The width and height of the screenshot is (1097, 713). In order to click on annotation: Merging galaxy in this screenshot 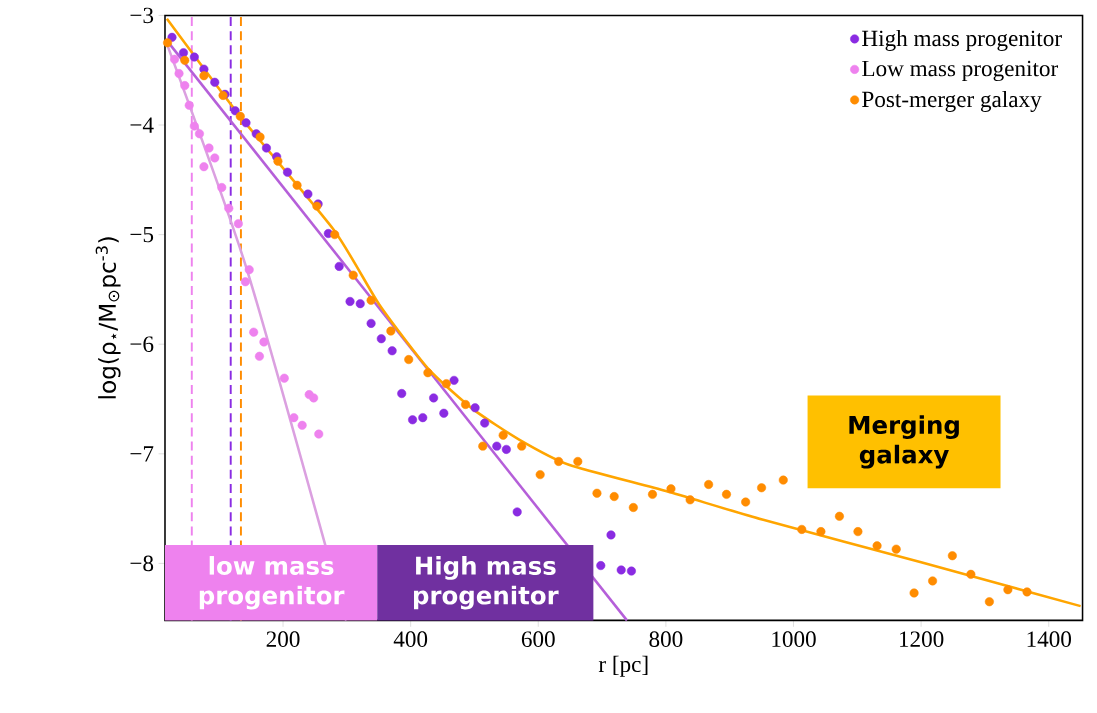, I will do `click(904, 442)`.